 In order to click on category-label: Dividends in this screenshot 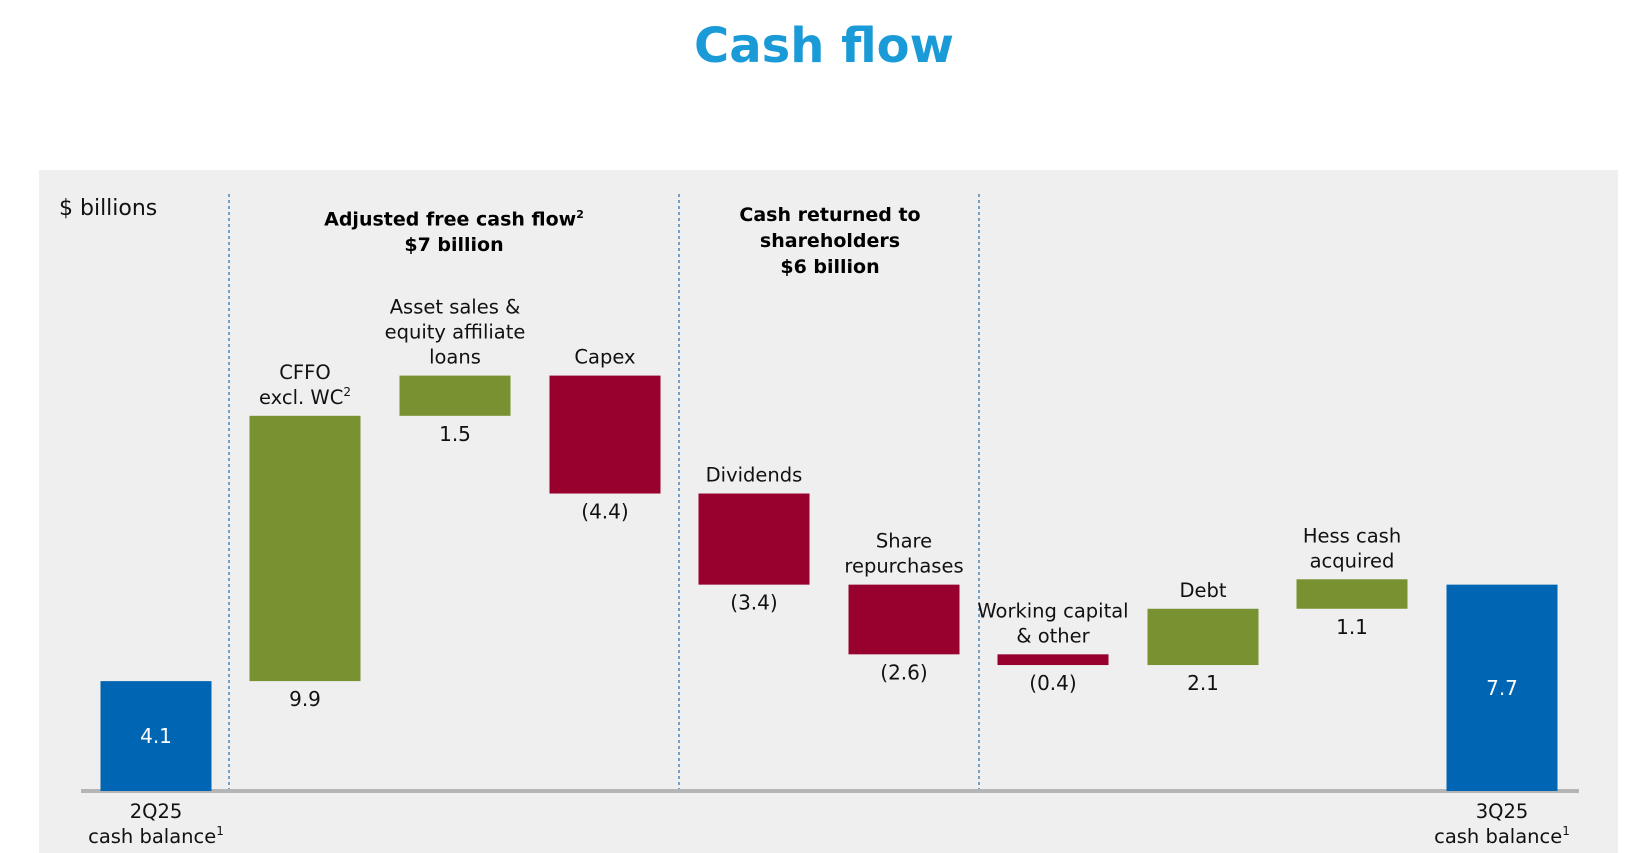, I will do `click(754, 475)`.